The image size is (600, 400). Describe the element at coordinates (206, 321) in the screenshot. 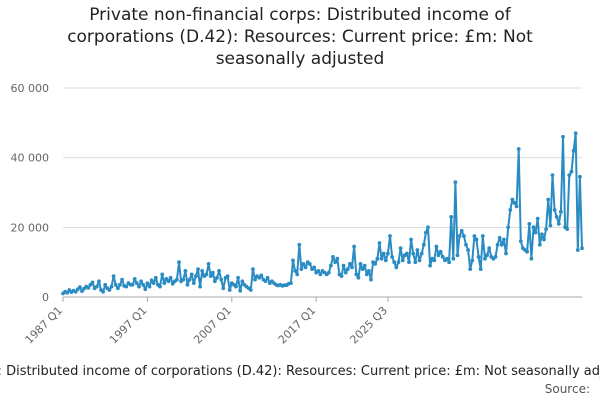

I see `x-axis-ticks: 1987 Q1 1997 Q1 2007 Q1 2017 Q1 2025 Q3` at that location.